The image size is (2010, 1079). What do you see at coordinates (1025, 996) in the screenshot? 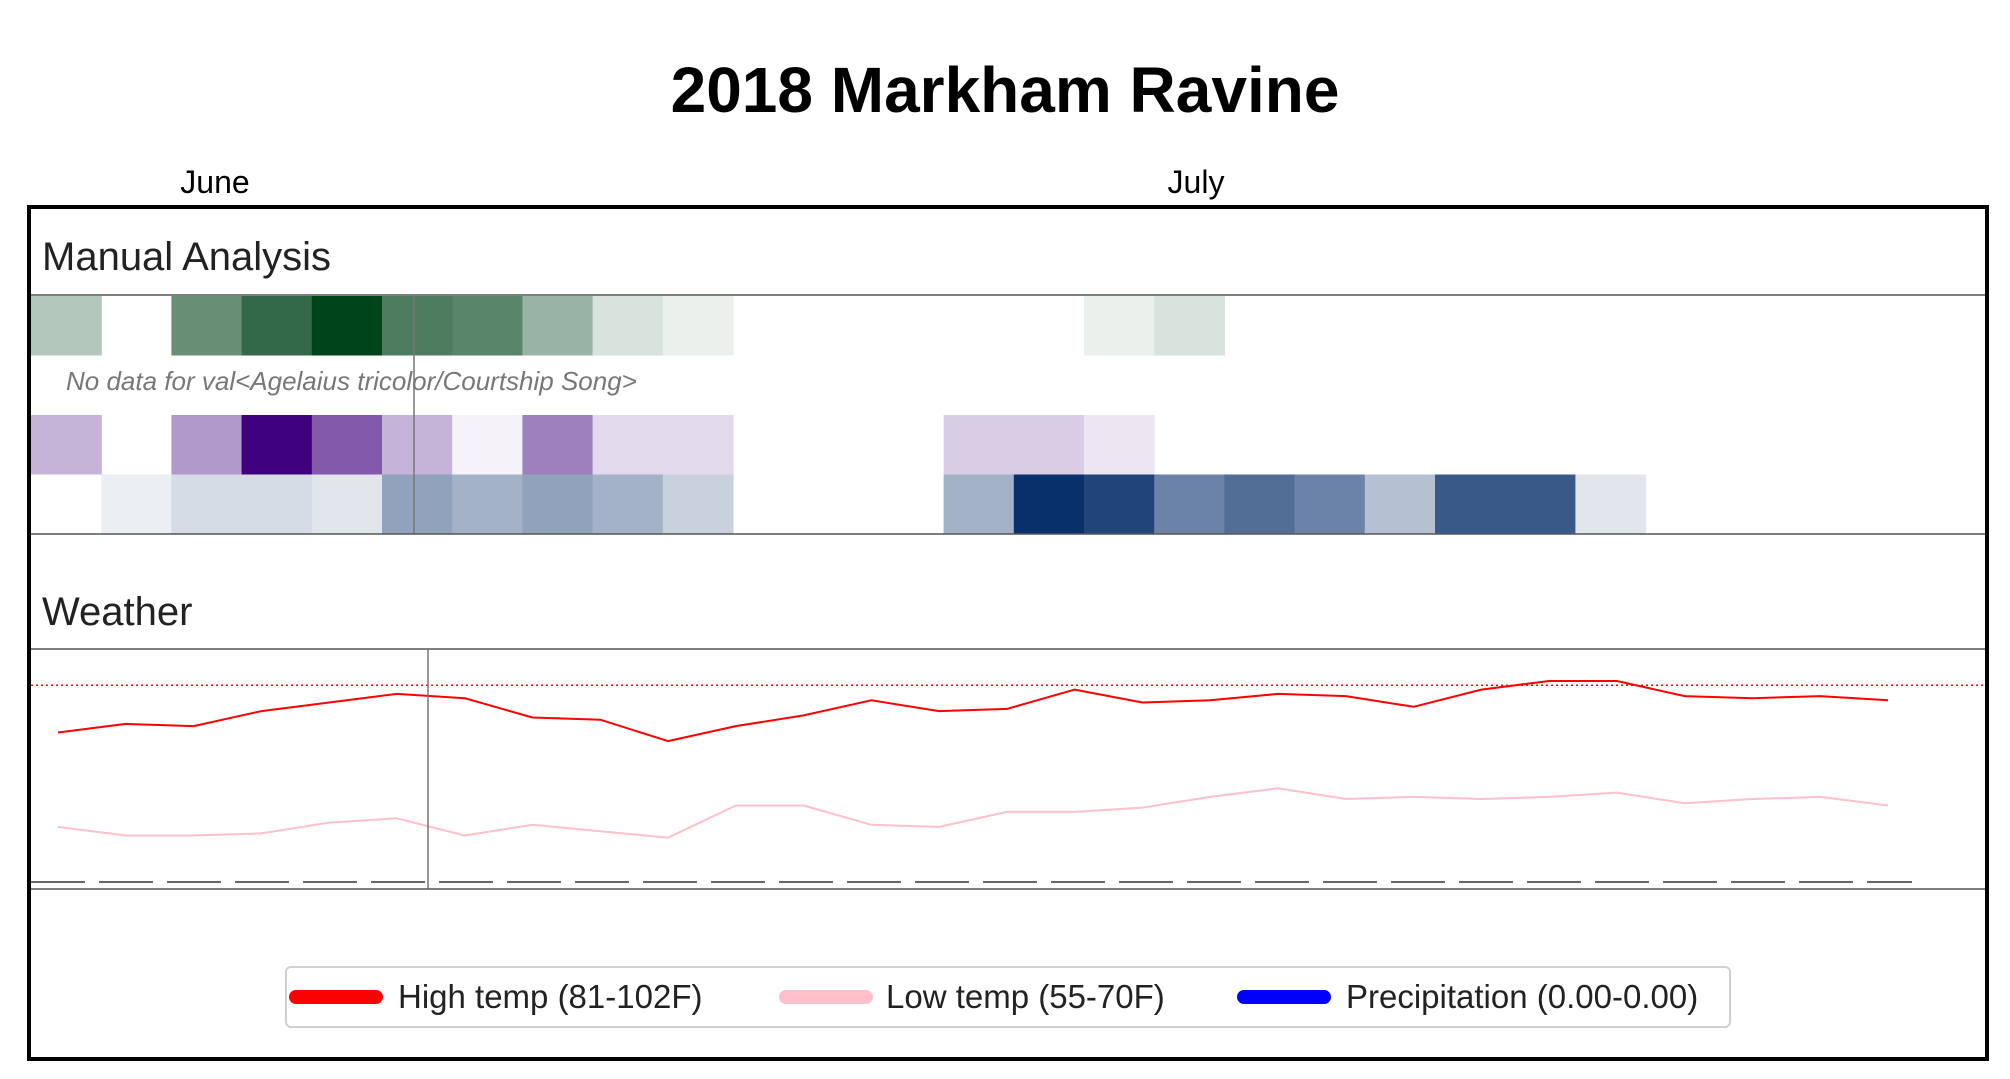
I see `legend-label-low-temp: Low temp (55-70F)` at bounding box center [1025, 996].